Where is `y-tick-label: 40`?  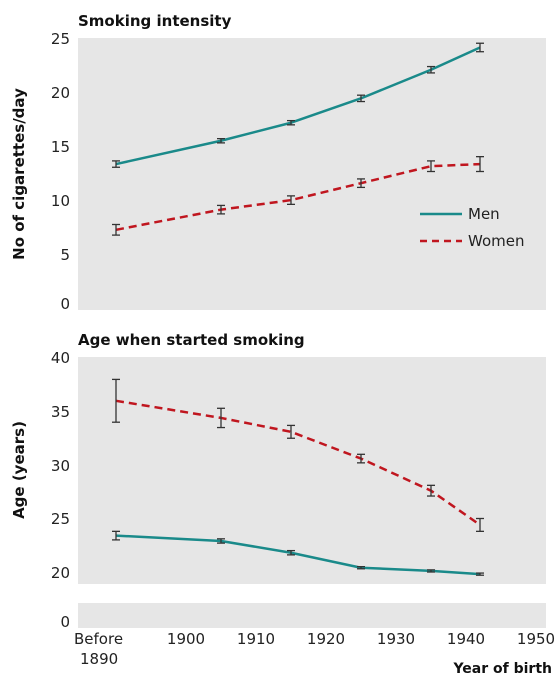
y-tick-label: 40 is located at coordinates (60, 358).